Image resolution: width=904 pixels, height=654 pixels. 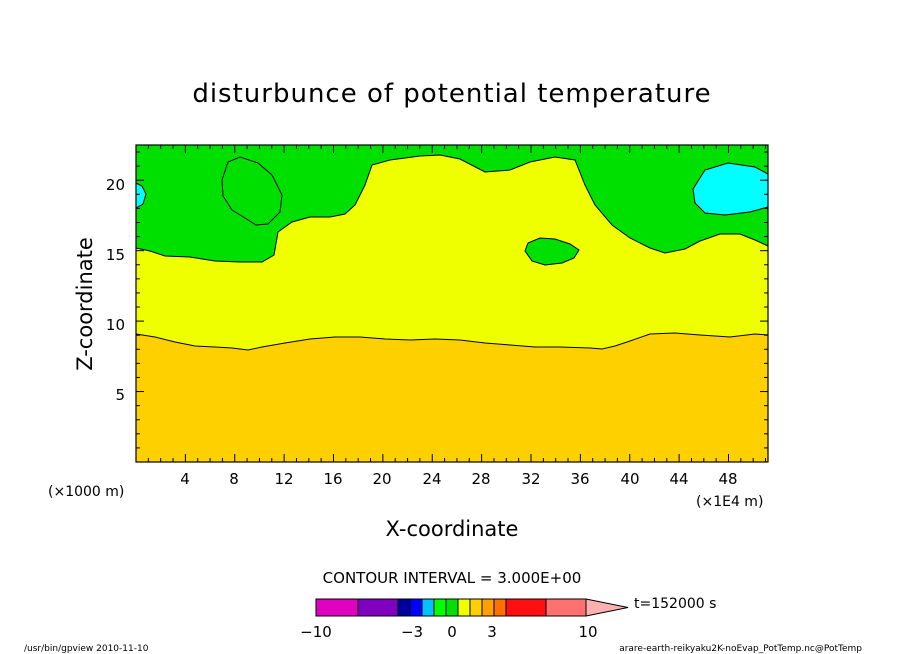 I want to click on x-unit-right: (×1E4 m), so click(x=729, y=502).